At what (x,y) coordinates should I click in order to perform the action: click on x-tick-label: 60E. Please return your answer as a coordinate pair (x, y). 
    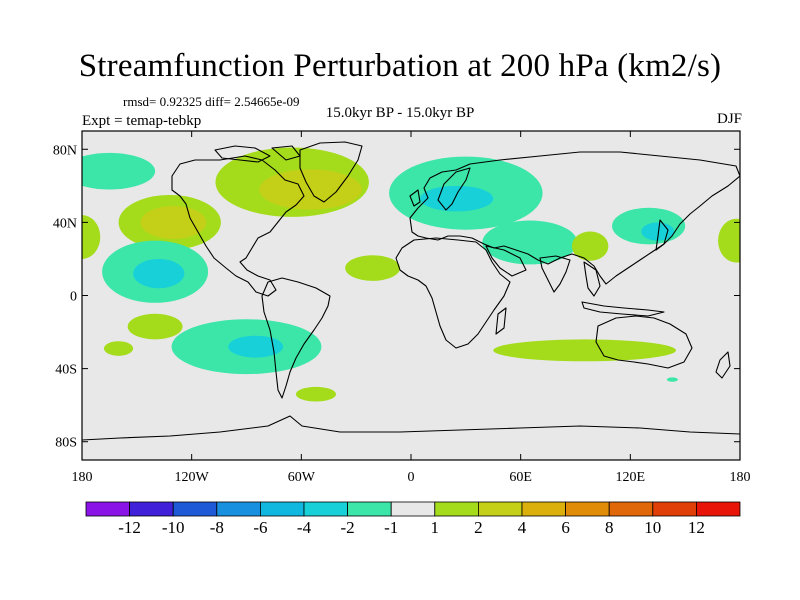
    Looking at the image, I should click on (520, 477).